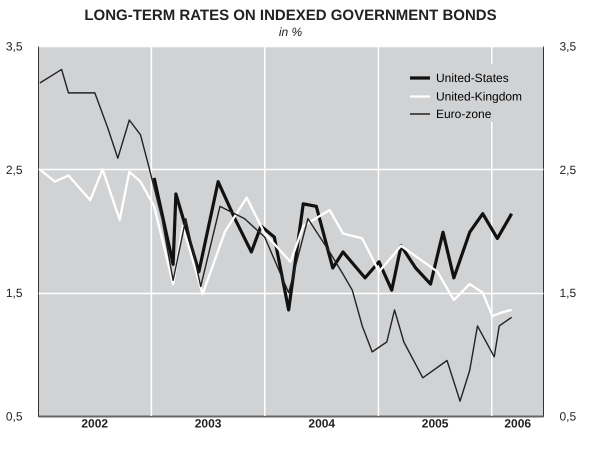 This screenshot has width=591, height=455. I want to click on x-tick-label: 2003, so click(208, 423).